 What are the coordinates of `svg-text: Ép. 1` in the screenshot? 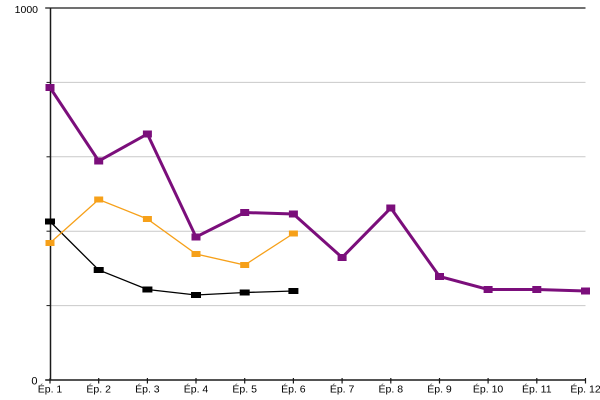 It's located at (50, 389).